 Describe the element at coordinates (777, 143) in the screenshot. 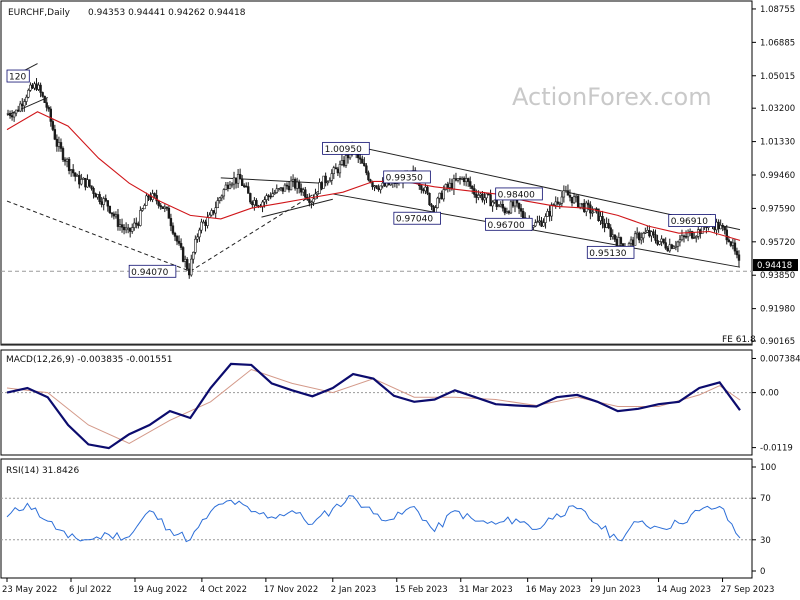

I see `price-y-tick-label: 1.01330` at that location.